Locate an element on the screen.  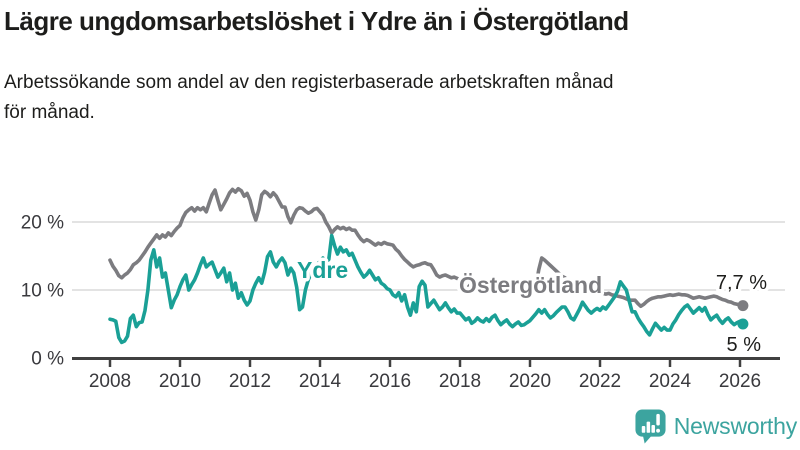
end-value-label-ydre: 5 % is located at coordinates (744, 345).